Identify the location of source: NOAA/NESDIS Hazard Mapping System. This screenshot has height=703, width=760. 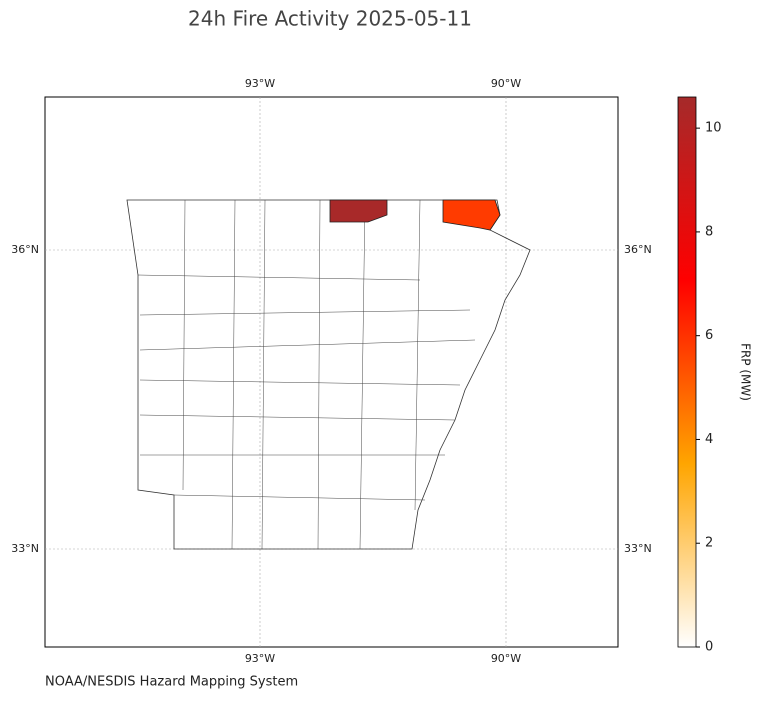
(171, 682).